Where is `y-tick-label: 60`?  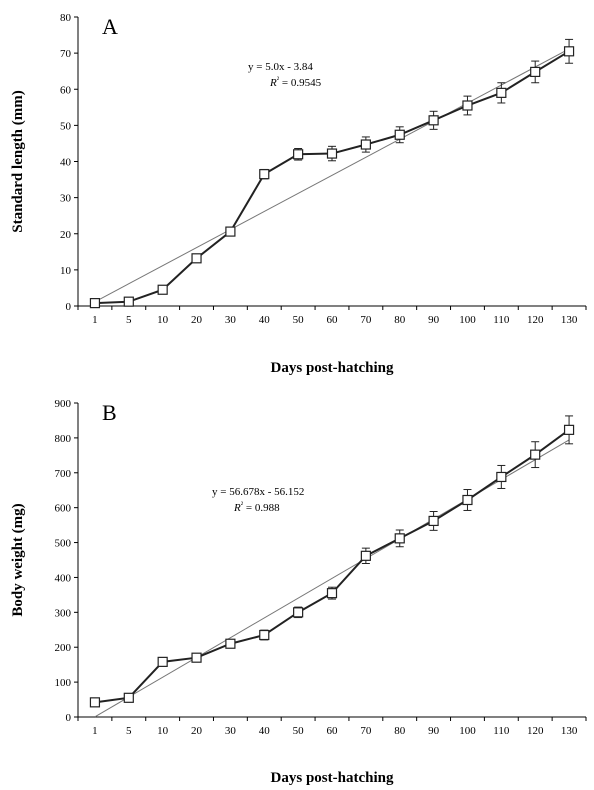 y-tick-label: 60 is located at coordinates (66, 90).